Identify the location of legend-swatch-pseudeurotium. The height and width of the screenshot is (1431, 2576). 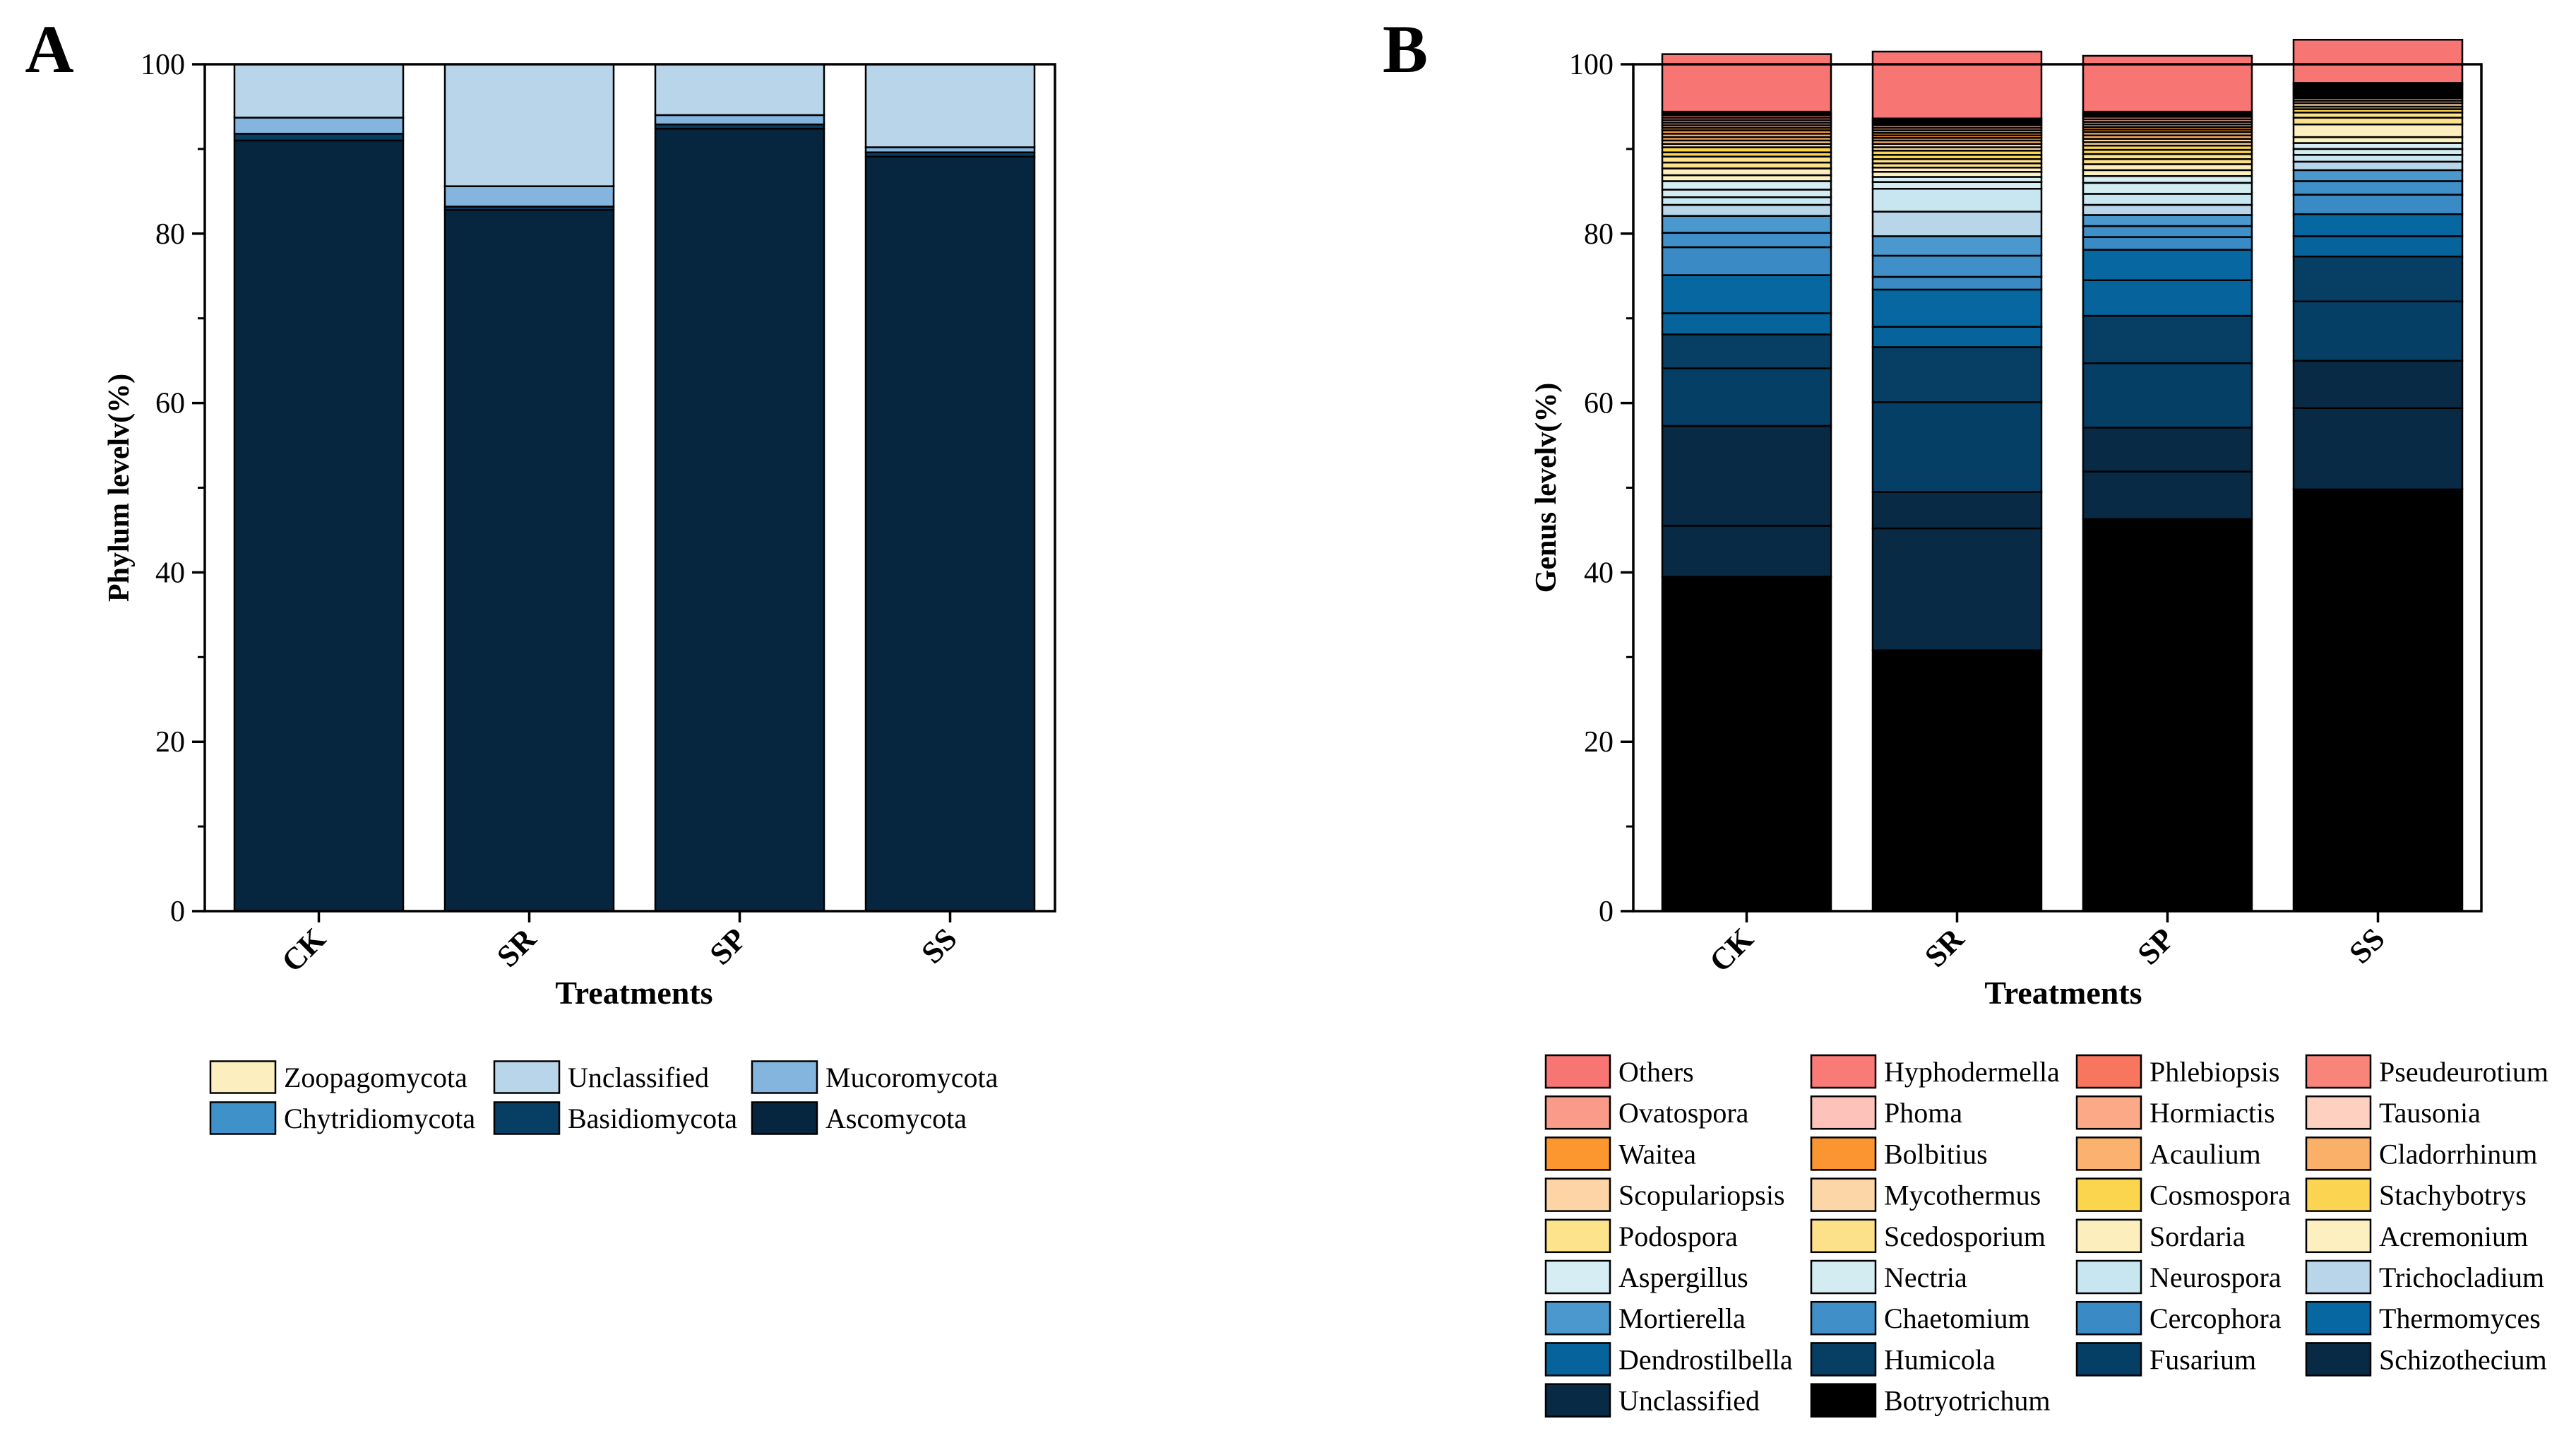
(2338, 1071).